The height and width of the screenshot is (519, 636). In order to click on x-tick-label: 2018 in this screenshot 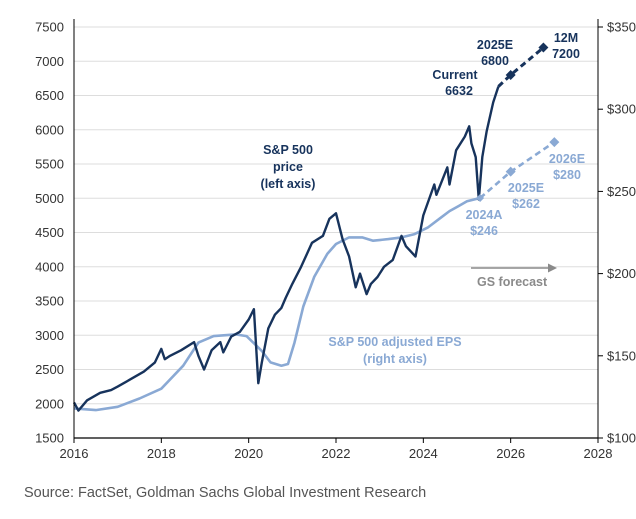, I will do `click(161, 453)`.